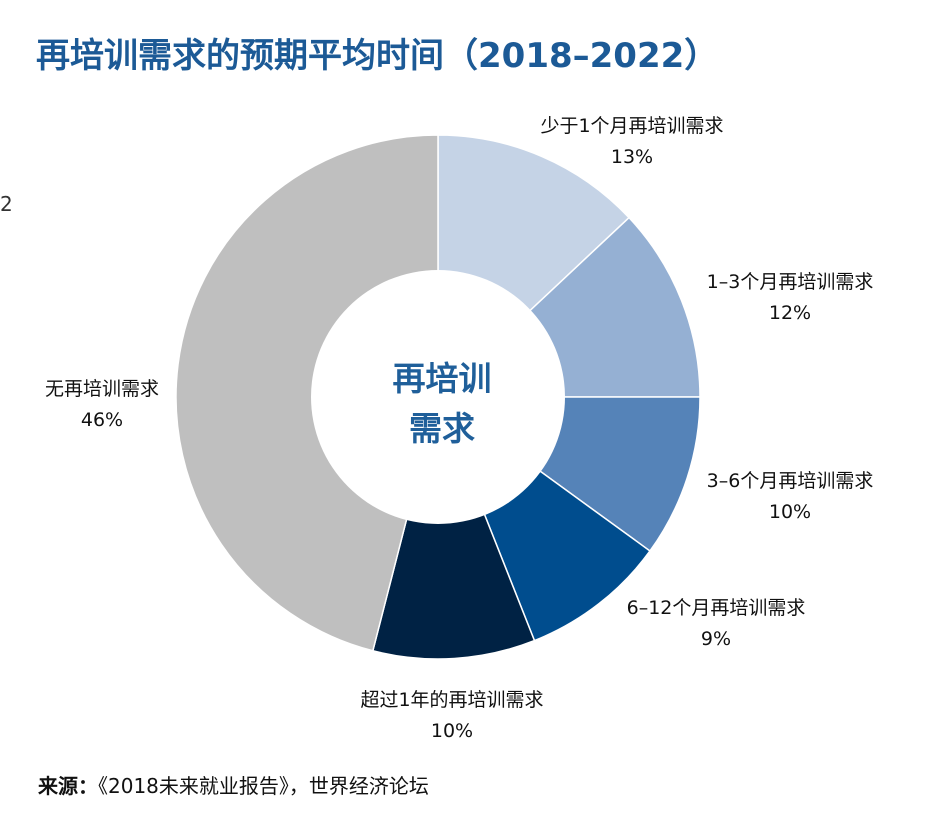  Describe the element at coordinates (790, 512) in the screenshot. I see `slice-value-label-3: 10%` at that location.